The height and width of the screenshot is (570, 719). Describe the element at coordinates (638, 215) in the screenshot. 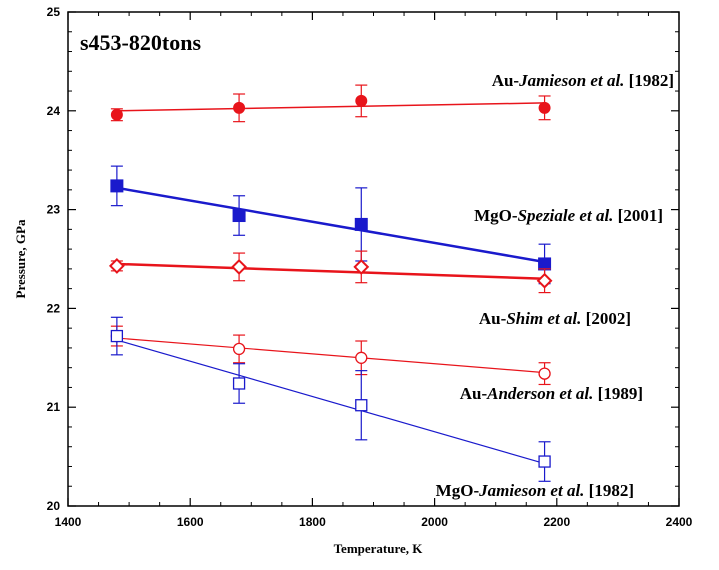

I see `series-label-year: [2001]` at that location.